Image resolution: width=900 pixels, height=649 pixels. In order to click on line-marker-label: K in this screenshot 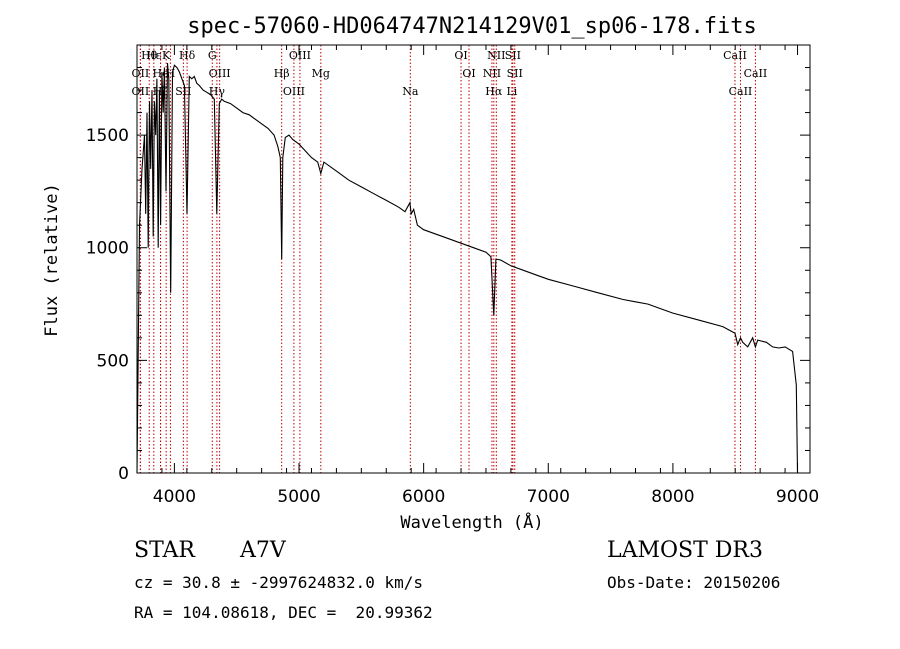, I will do `click(166, 55)`.